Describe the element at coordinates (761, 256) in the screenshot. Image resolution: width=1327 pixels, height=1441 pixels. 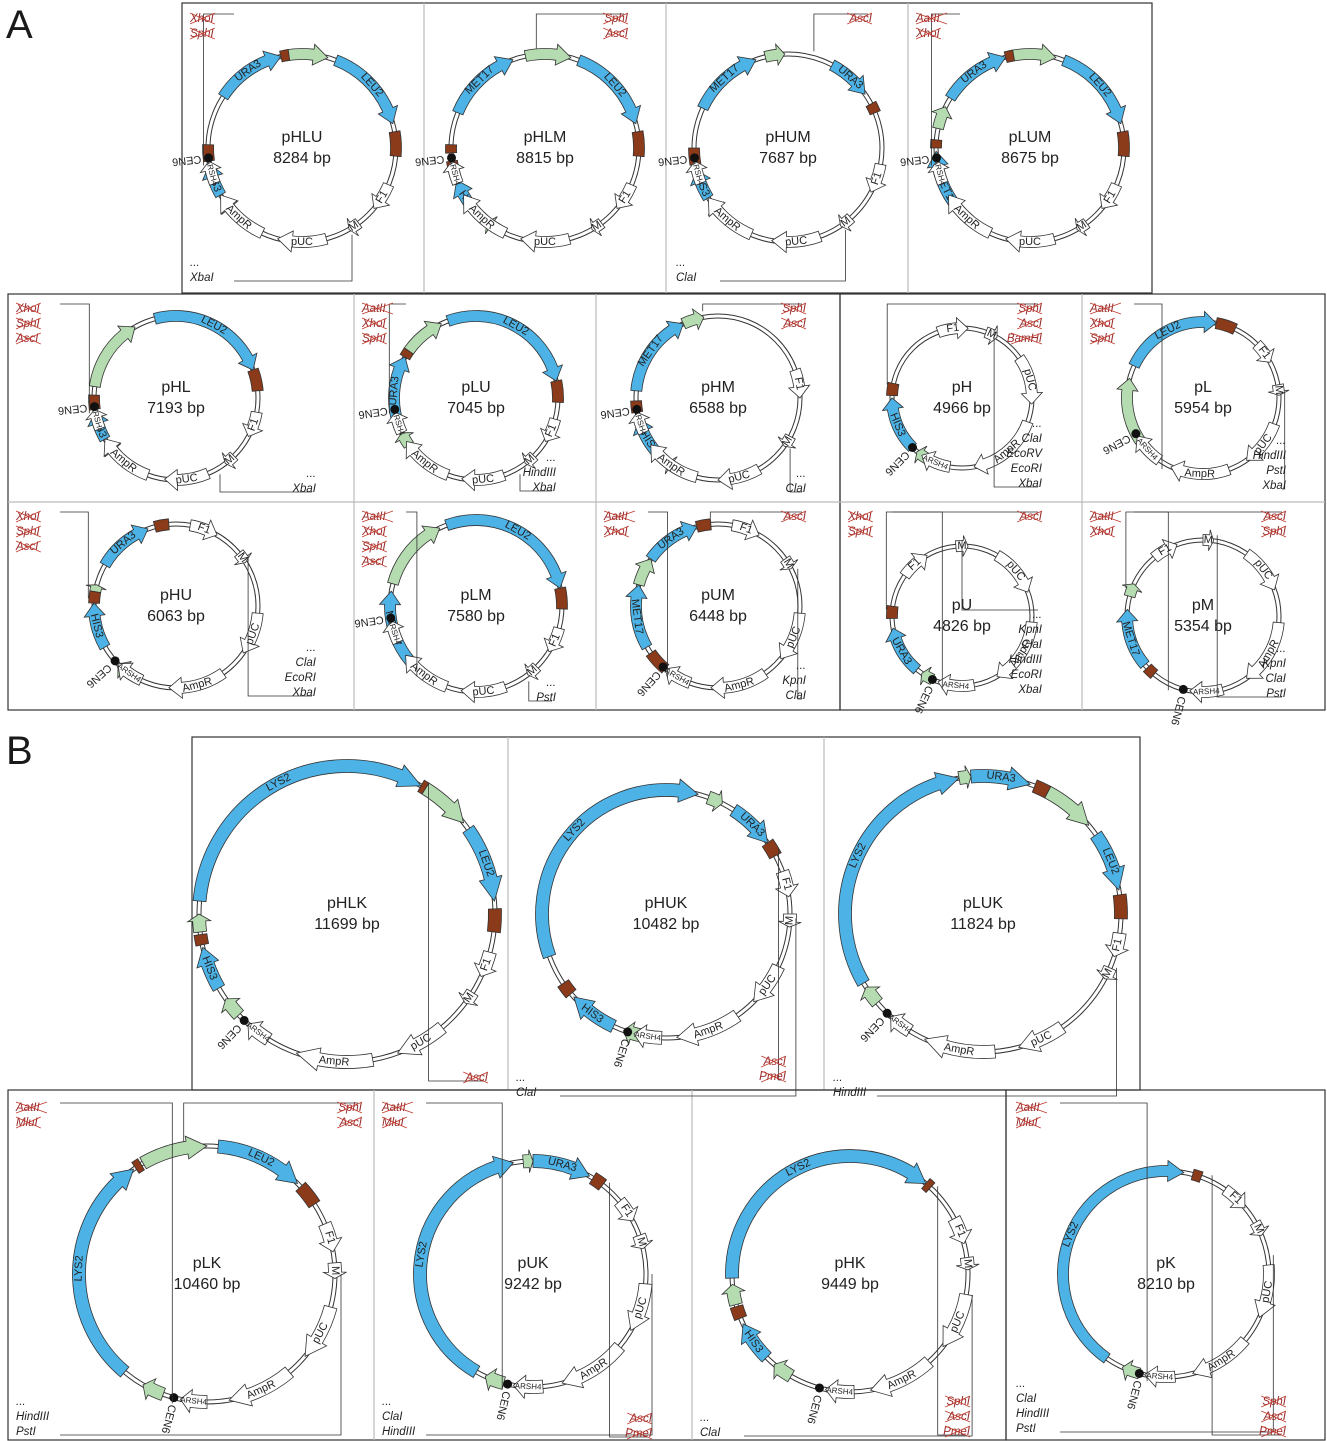
I see `restriction-site-group: ... ClaI` at that location.